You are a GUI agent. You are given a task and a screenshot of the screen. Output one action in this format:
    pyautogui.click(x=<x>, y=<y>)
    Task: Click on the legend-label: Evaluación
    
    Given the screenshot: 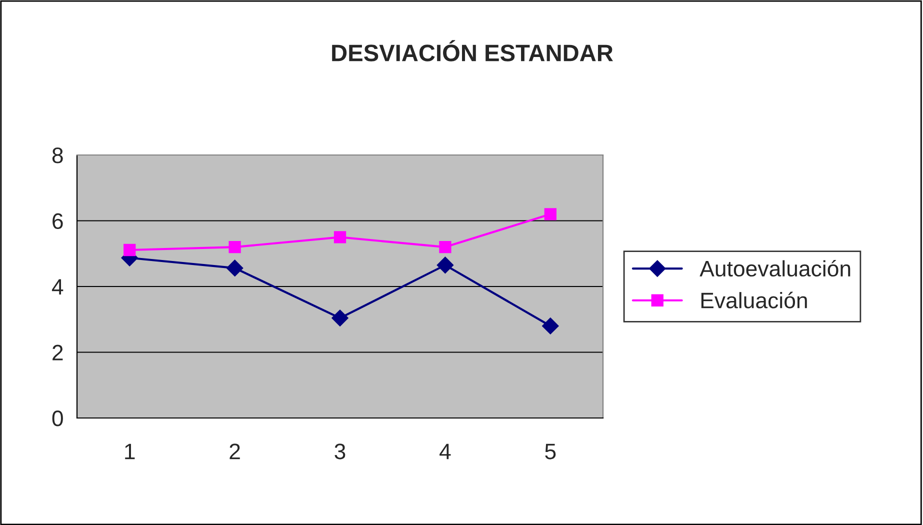 What is the action you would take?
    pyautogui.click(x=754, y=300)
    